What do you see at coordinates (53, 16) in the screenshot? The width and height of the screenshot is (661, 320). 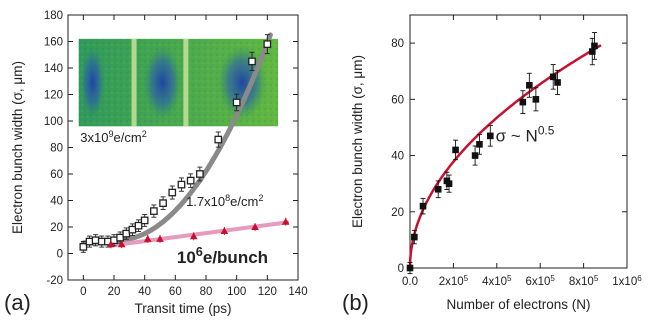 I see `y-tick-label: 180` at bounding box center [53, 16].